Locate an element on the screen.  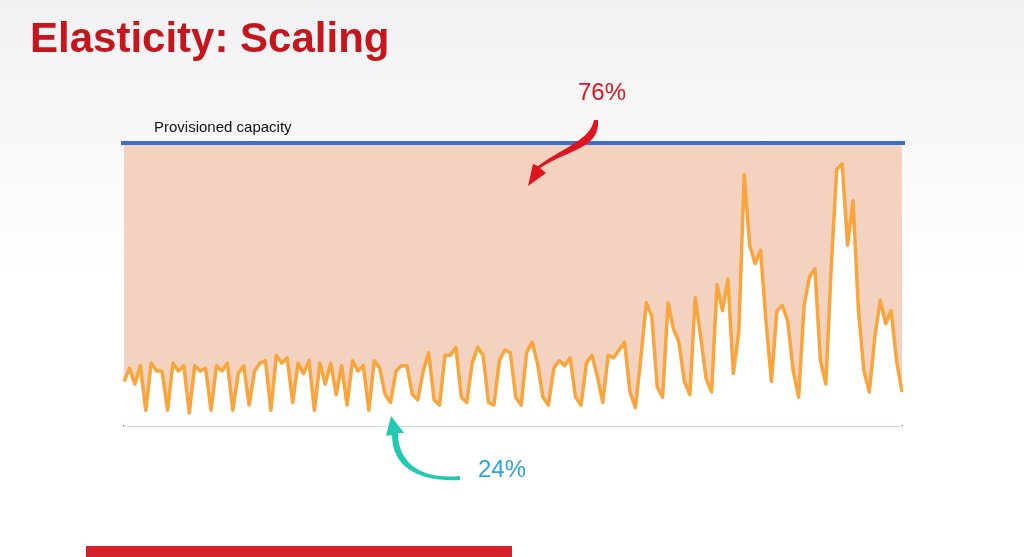
text: 24% is located at coordinates (502, 469).